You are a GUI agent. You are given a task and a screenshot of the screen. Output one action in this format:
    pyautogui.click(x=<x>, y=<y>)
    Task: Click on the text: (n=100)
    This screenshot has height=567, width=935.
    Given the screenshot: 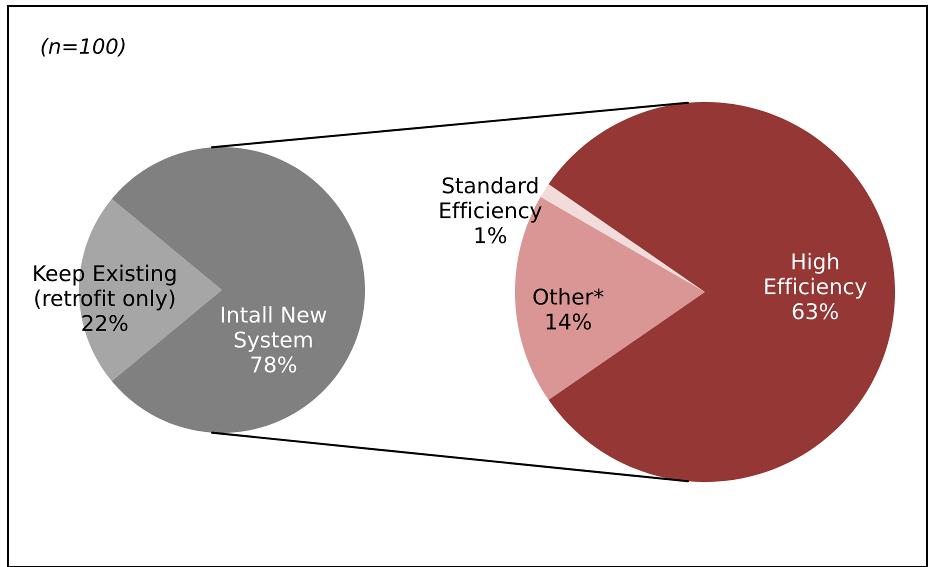 What is the action you would take?
    pyautogui.click(x=83, y=47)
    